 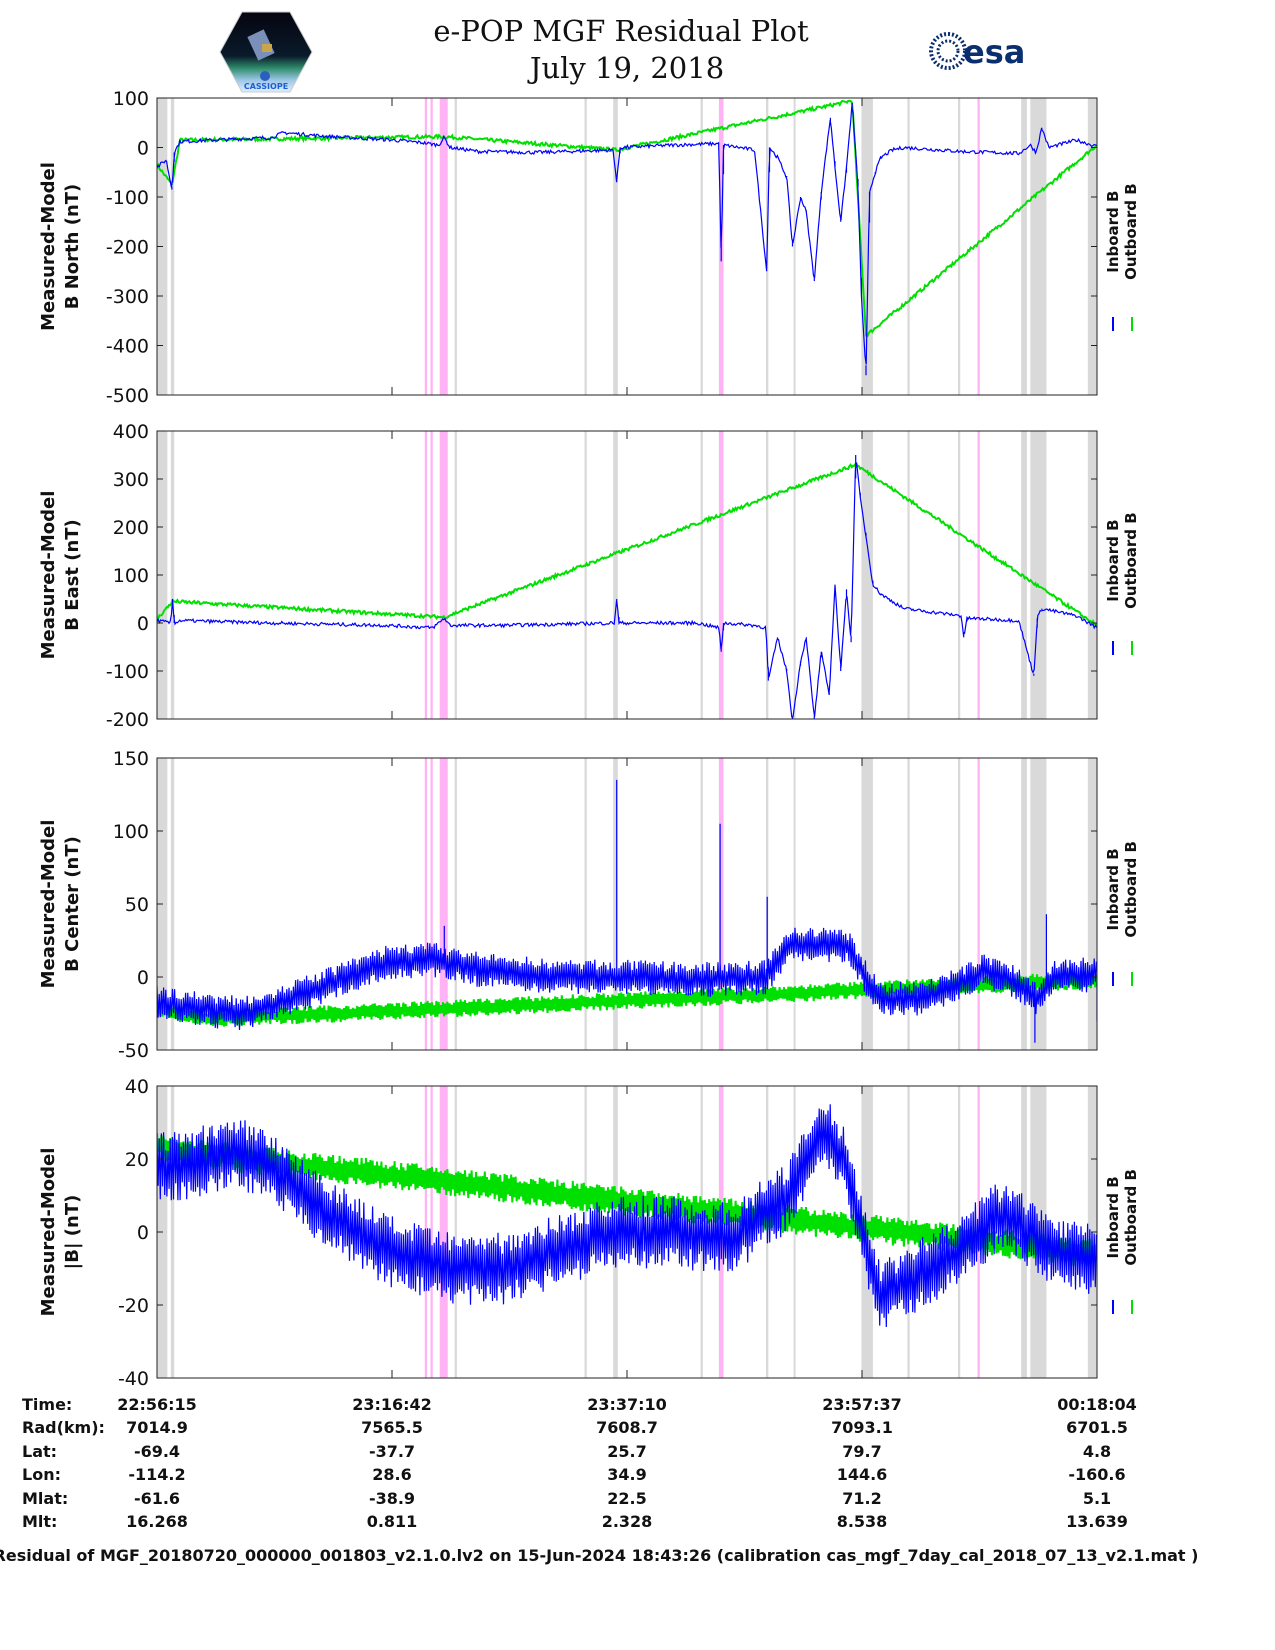 I want to click on y-tick-label: 400, so click(x=131, y=432).